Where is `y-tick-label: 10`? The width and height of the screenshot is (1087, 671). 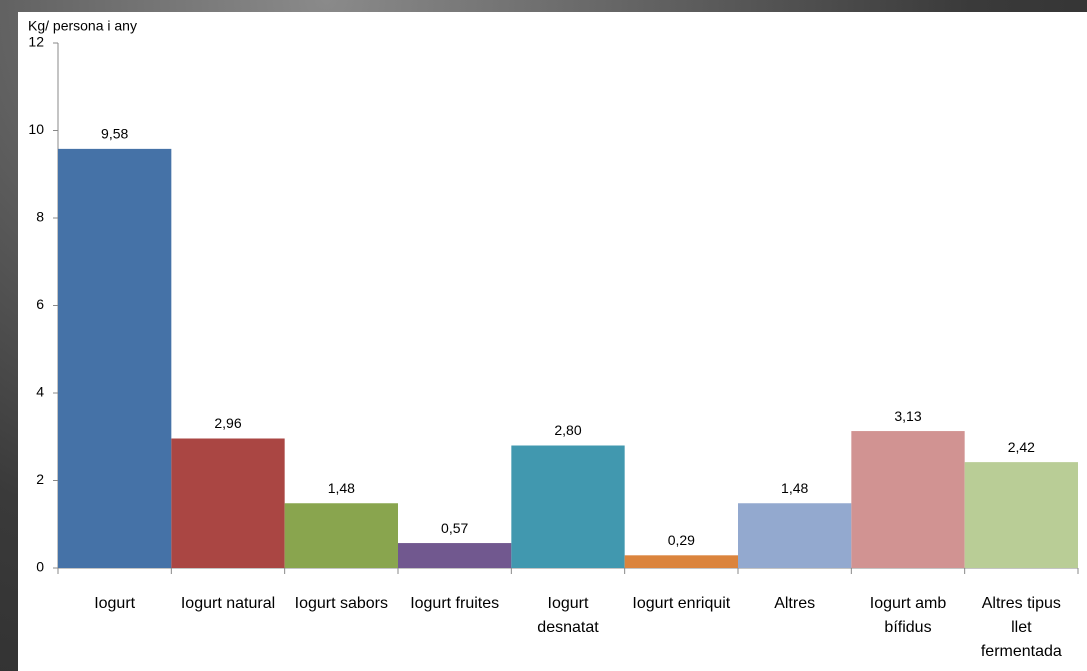
y-tick-label: 10 is located at coordinates (36, 129).